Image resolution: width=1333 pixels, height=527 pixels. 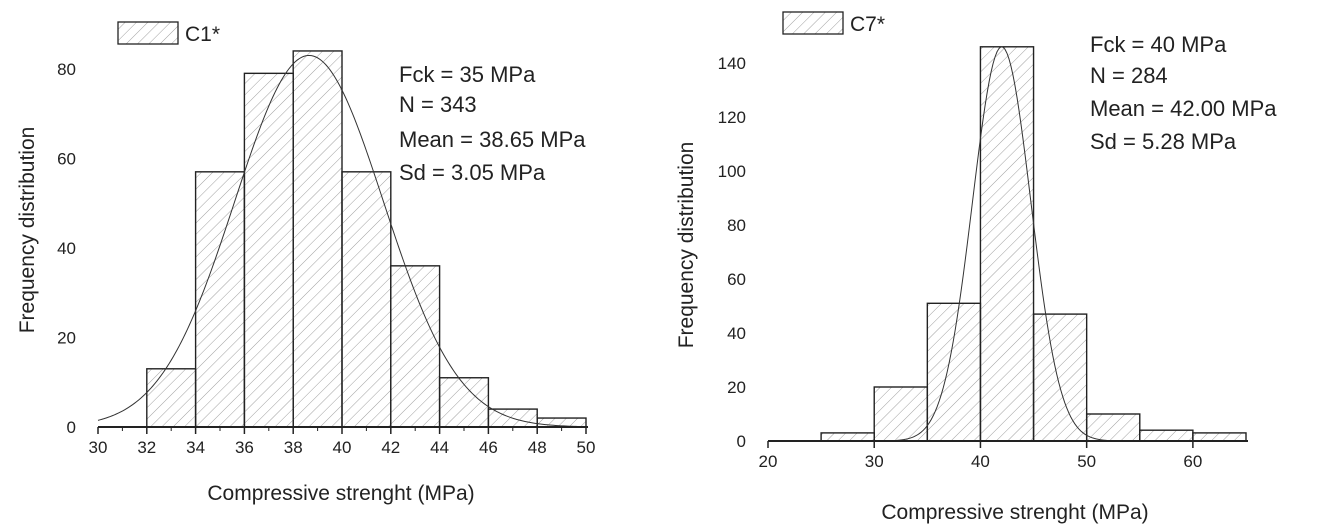 I want to click on legend-c1: C1*, so click(x=168, y=33).